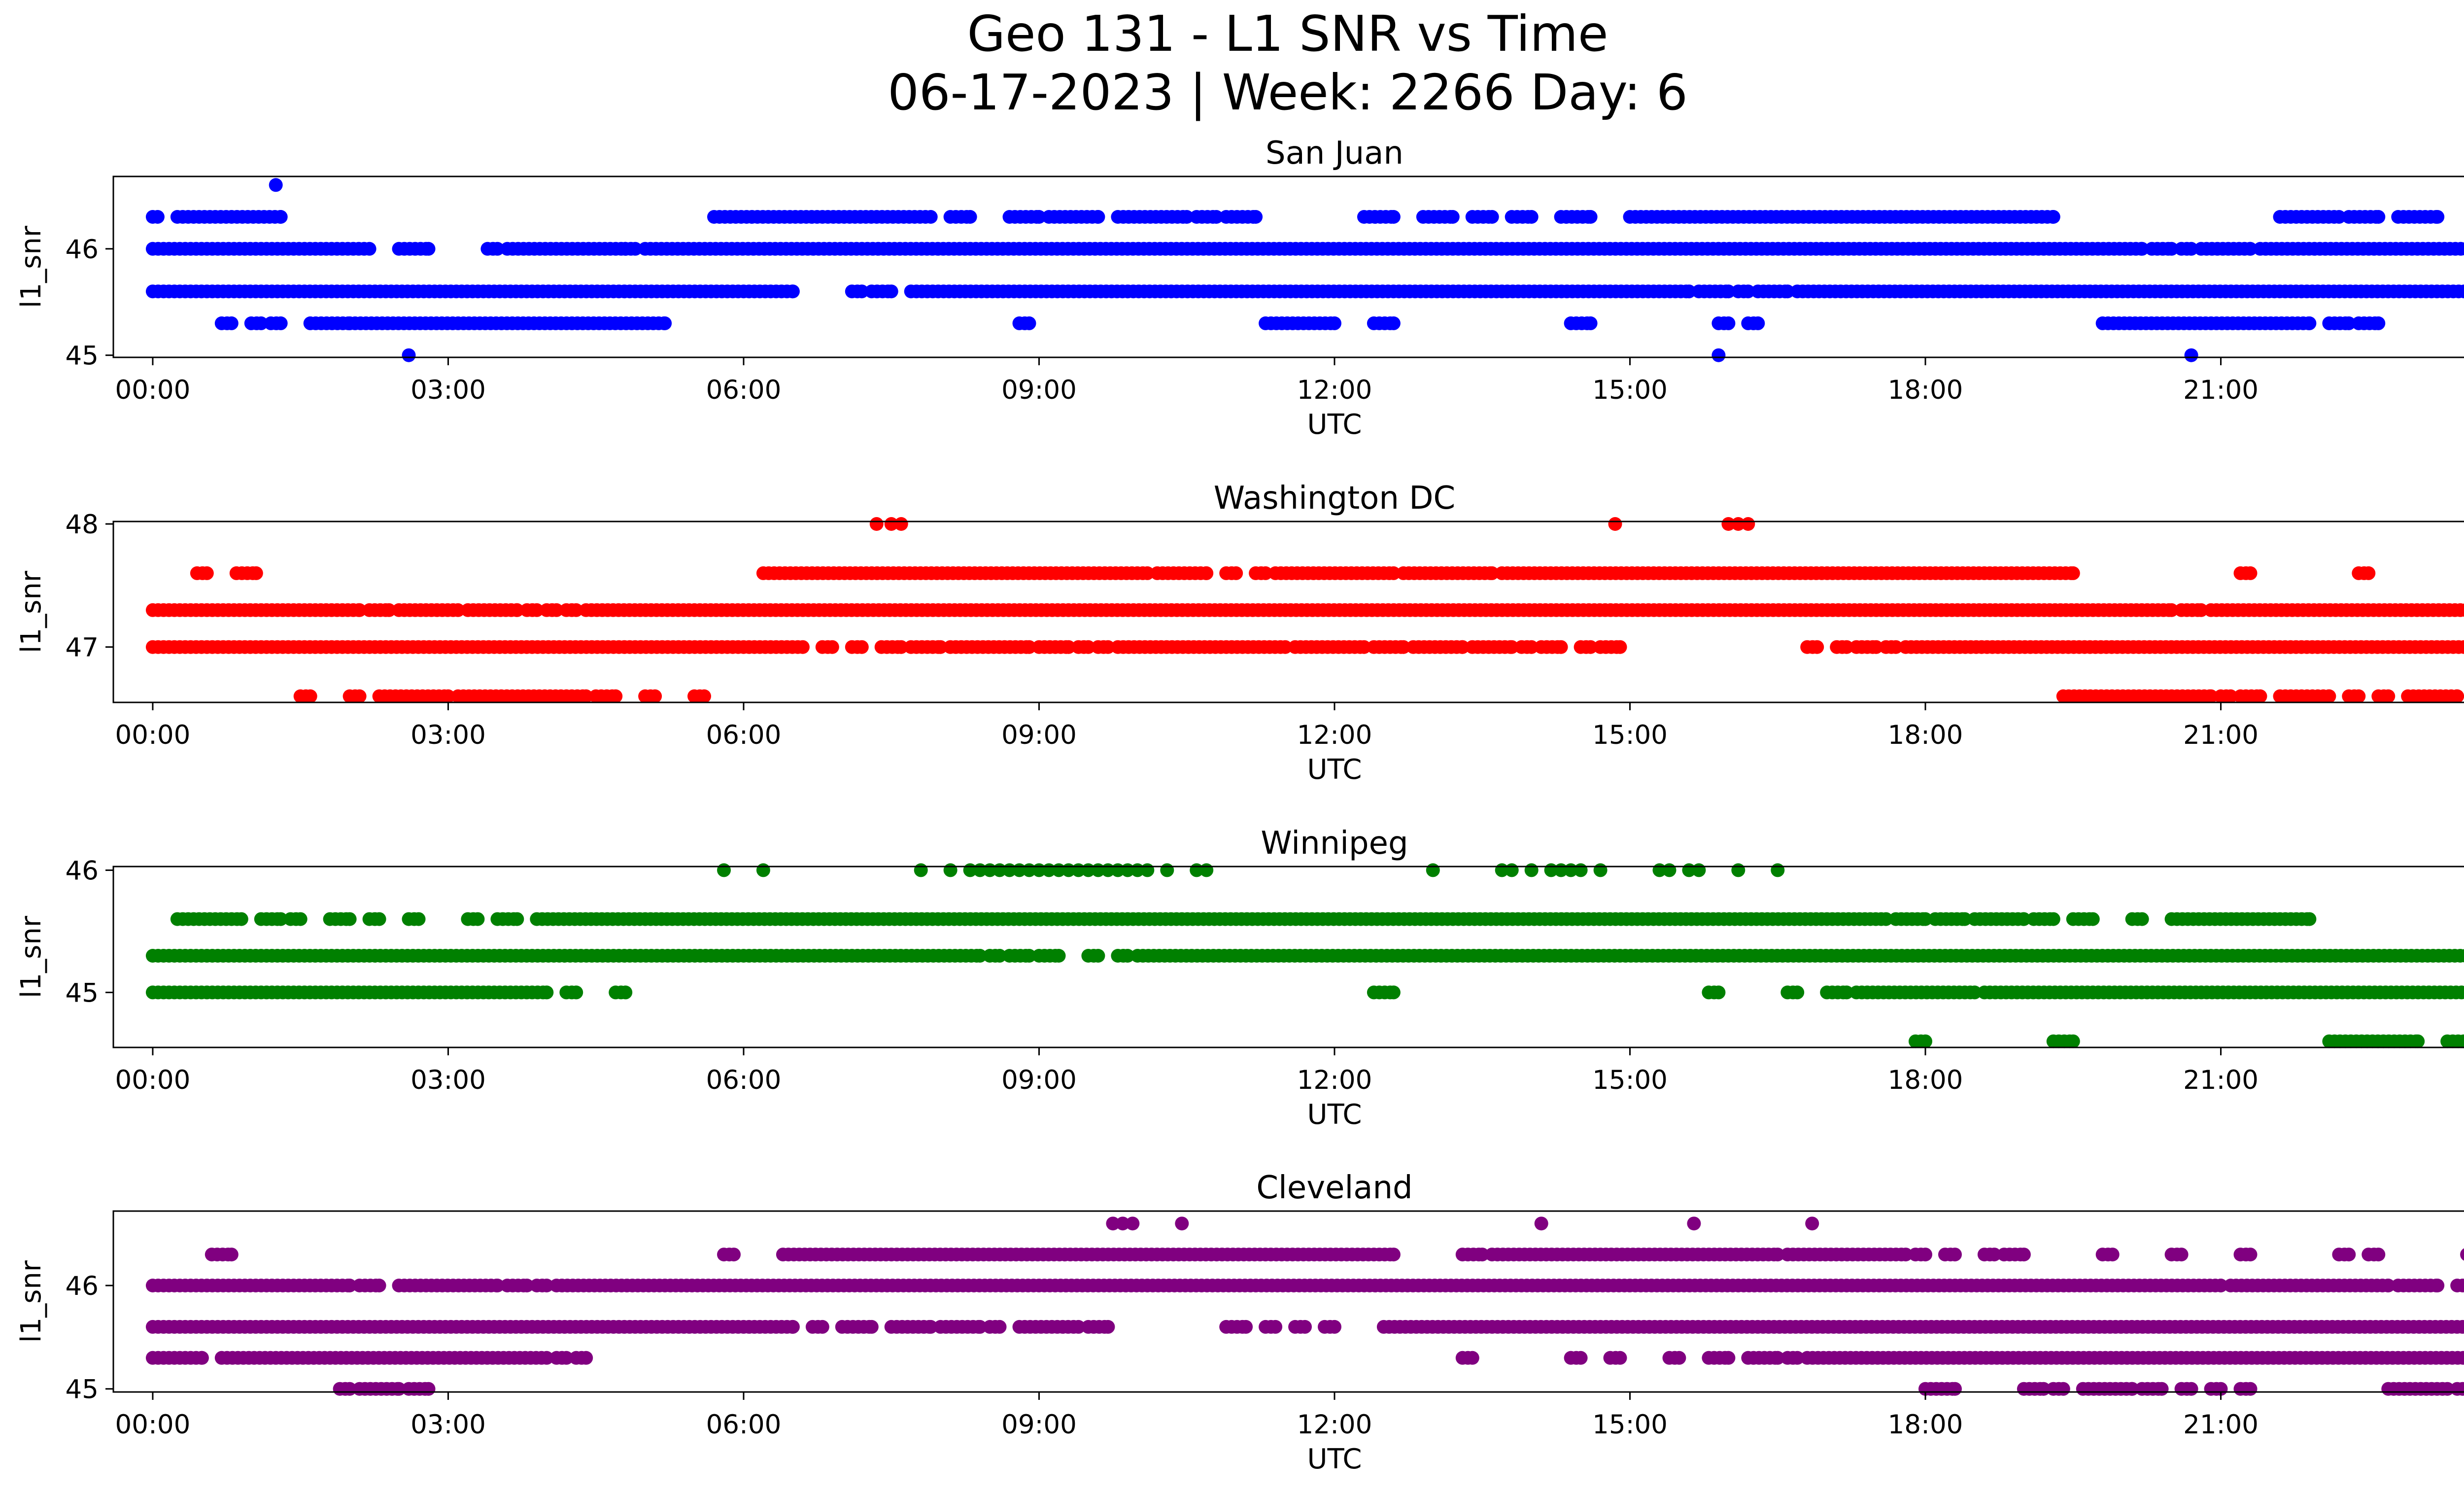  I want to click on x-axis-label: UTC, so click(1334, 1115).